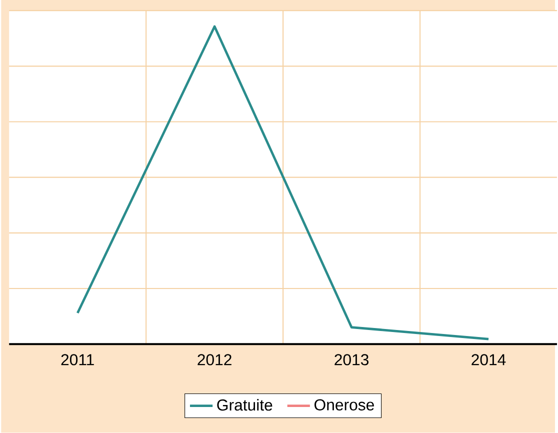 The image size is (558, 433). I want to click on x-tick-label: 2014, so click(489, 360).